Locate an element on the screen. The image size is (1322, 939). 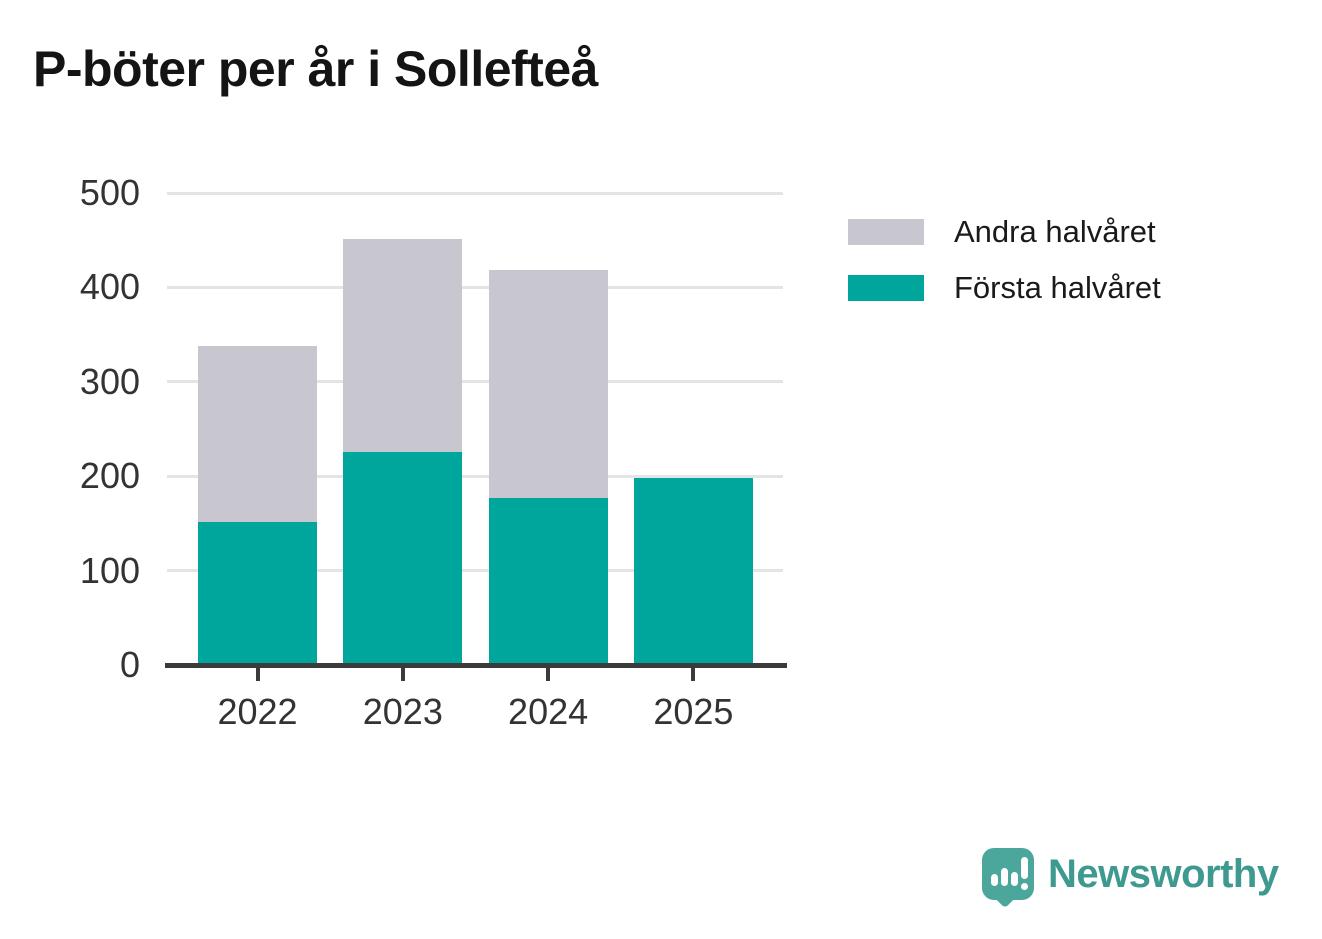
bar-forsta-2025 is located at coordinates (693, 571).